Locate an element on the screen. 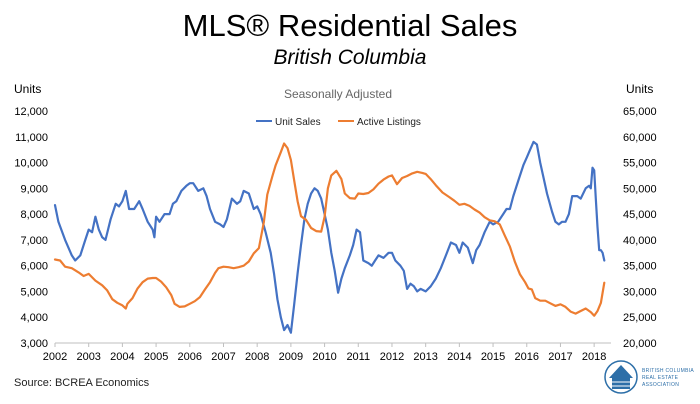 This screenshot has height=404, width=700. left-tick-label: 9,000 is located at coordinates (34, 189).